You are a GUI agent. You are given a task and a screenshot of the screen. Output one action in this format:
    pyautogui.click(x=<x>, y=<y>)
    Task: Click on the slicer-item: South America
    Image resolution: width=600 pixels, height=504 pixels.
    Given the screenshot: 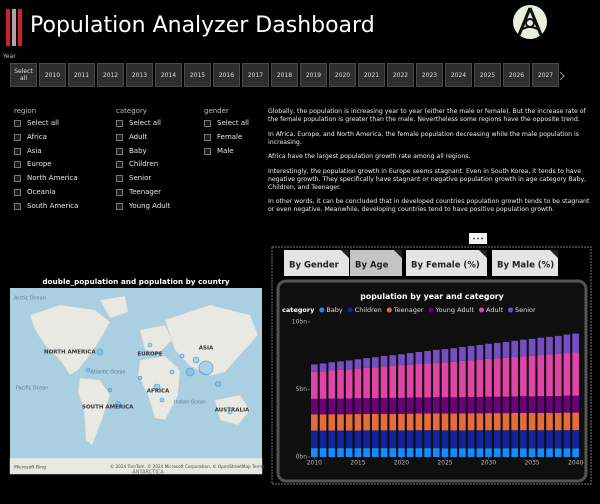 What is the action you would take?
    pyautogui.click(x=61, y=206)
    